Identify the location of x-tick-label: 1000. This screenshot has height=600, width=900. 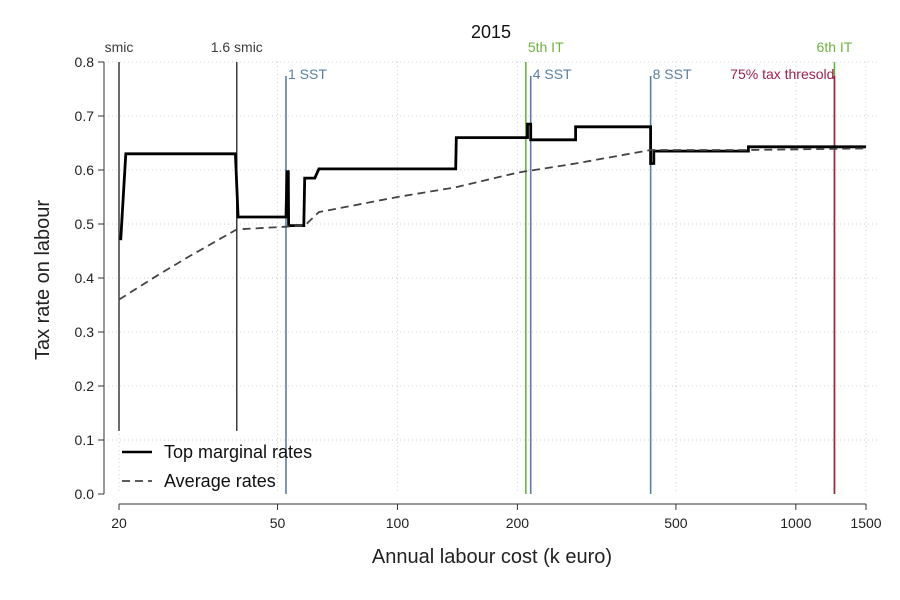
(795, 523).